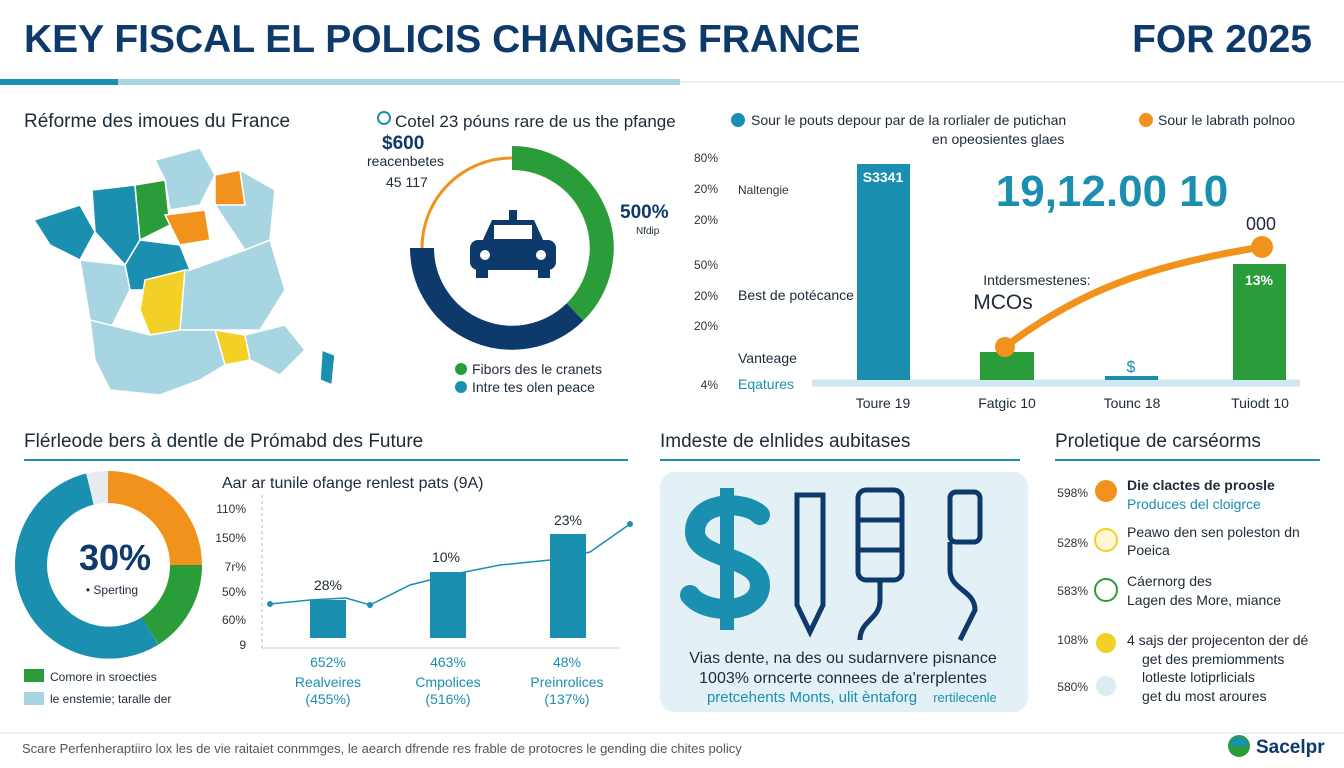 This screenshot has height=768, width=1344. What do you see at coordinates (482, 273) in the screenshot?
I see `wheel` at bounding box center [482, 273].